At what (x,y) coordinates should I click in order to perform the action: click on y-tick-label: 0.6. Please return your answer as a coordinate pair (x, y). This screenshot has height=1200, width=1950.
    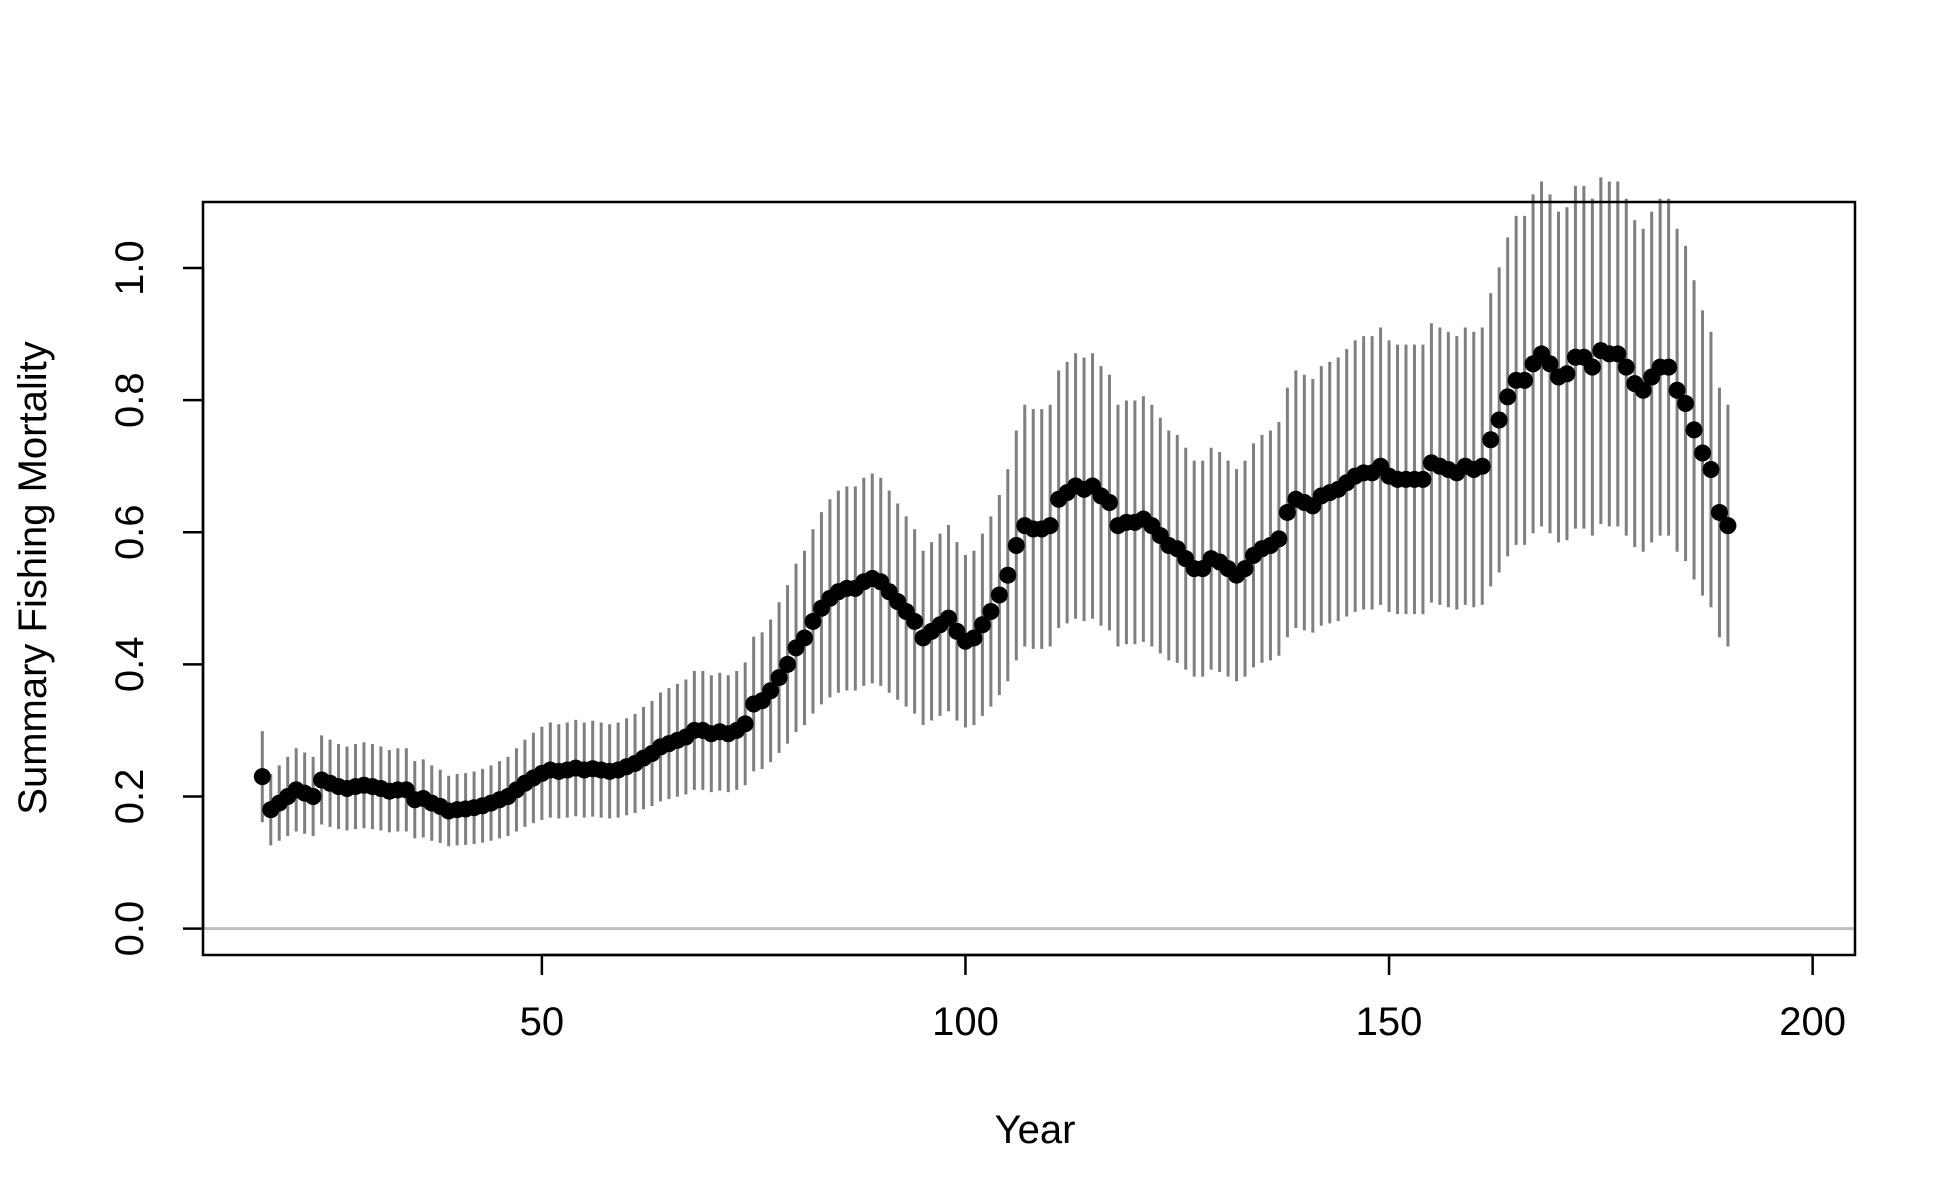
    Looking at the image, I should click on (130, 532).